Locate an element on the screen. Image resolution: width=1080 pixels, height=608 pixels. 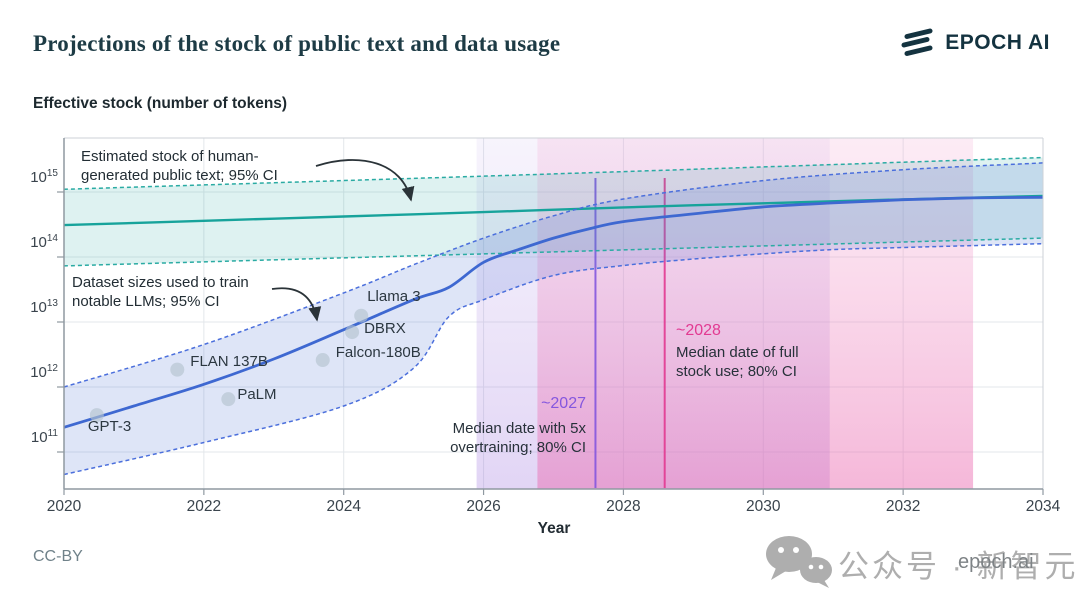
datasets-annotation-arrow is located at coordinates (296, 304).